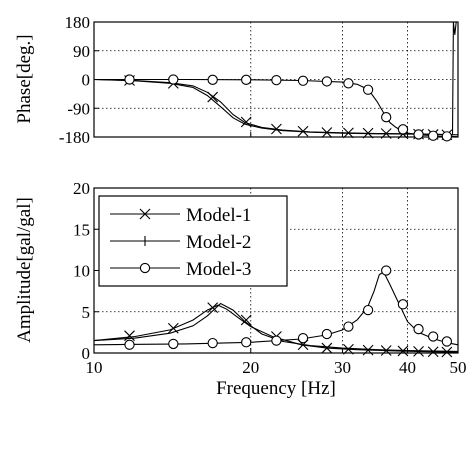  I want to click on amplitude-y-tick-label: 10, so click(81, 271).